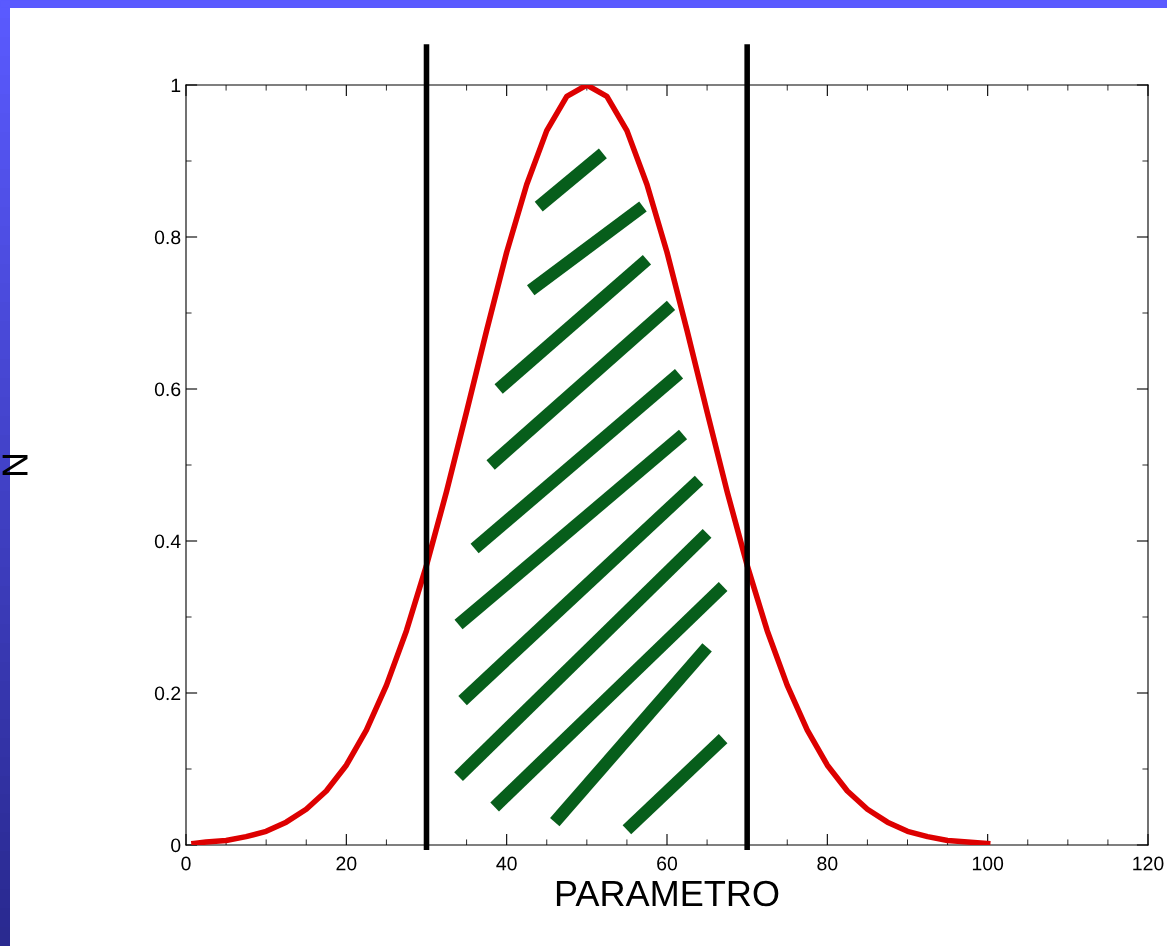  Describe the element at coordinates (167, 389) in the screenshot. I see `y-tick-label: 0.6` at that location.